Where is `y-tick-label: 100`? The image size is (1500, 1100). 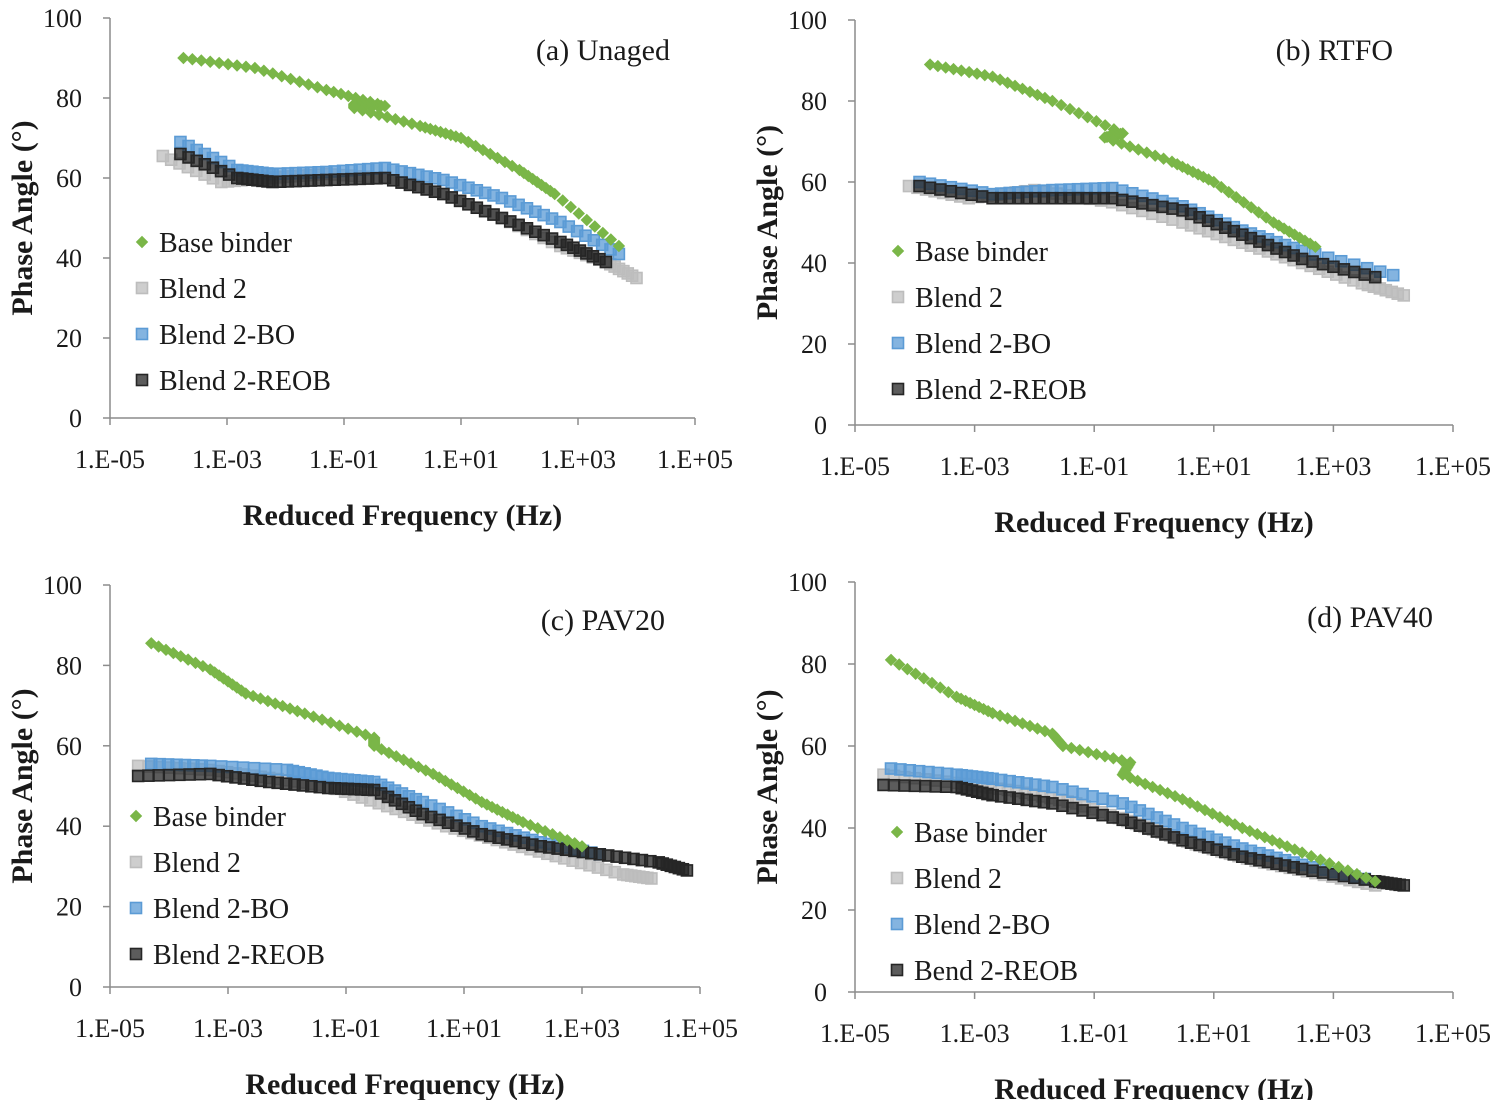 y-tick-label: 100 is located at coordinates (62, 18).